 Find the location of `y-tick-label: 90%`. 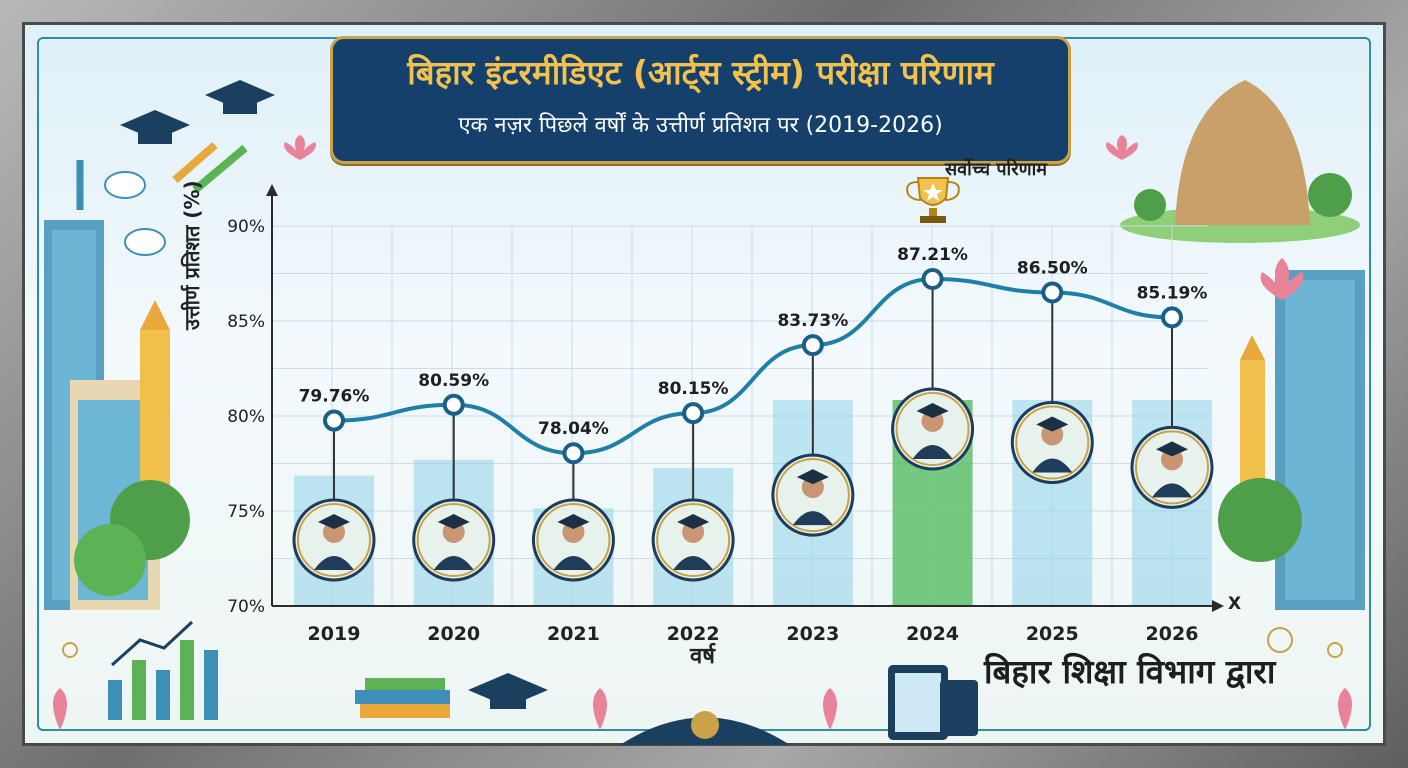

y-tick-label: 90% is located at coordinates (246, 227).